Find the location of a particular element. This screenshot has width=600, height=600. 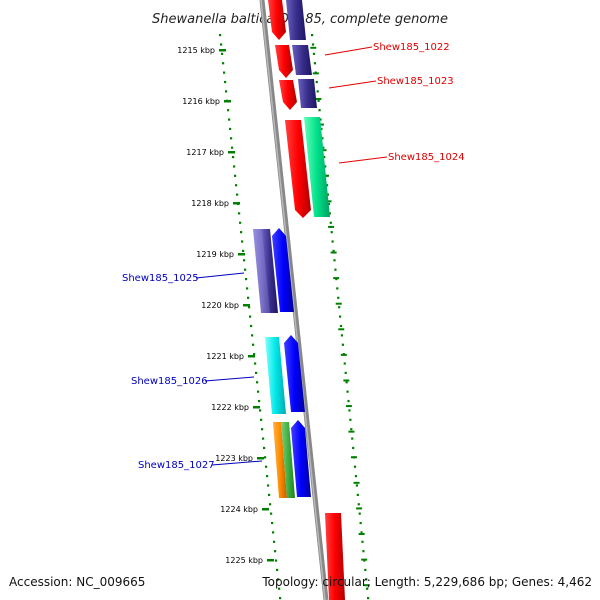

gene-label-shew185-1025: Shew185_1025 is located at coordinates (160, 278).